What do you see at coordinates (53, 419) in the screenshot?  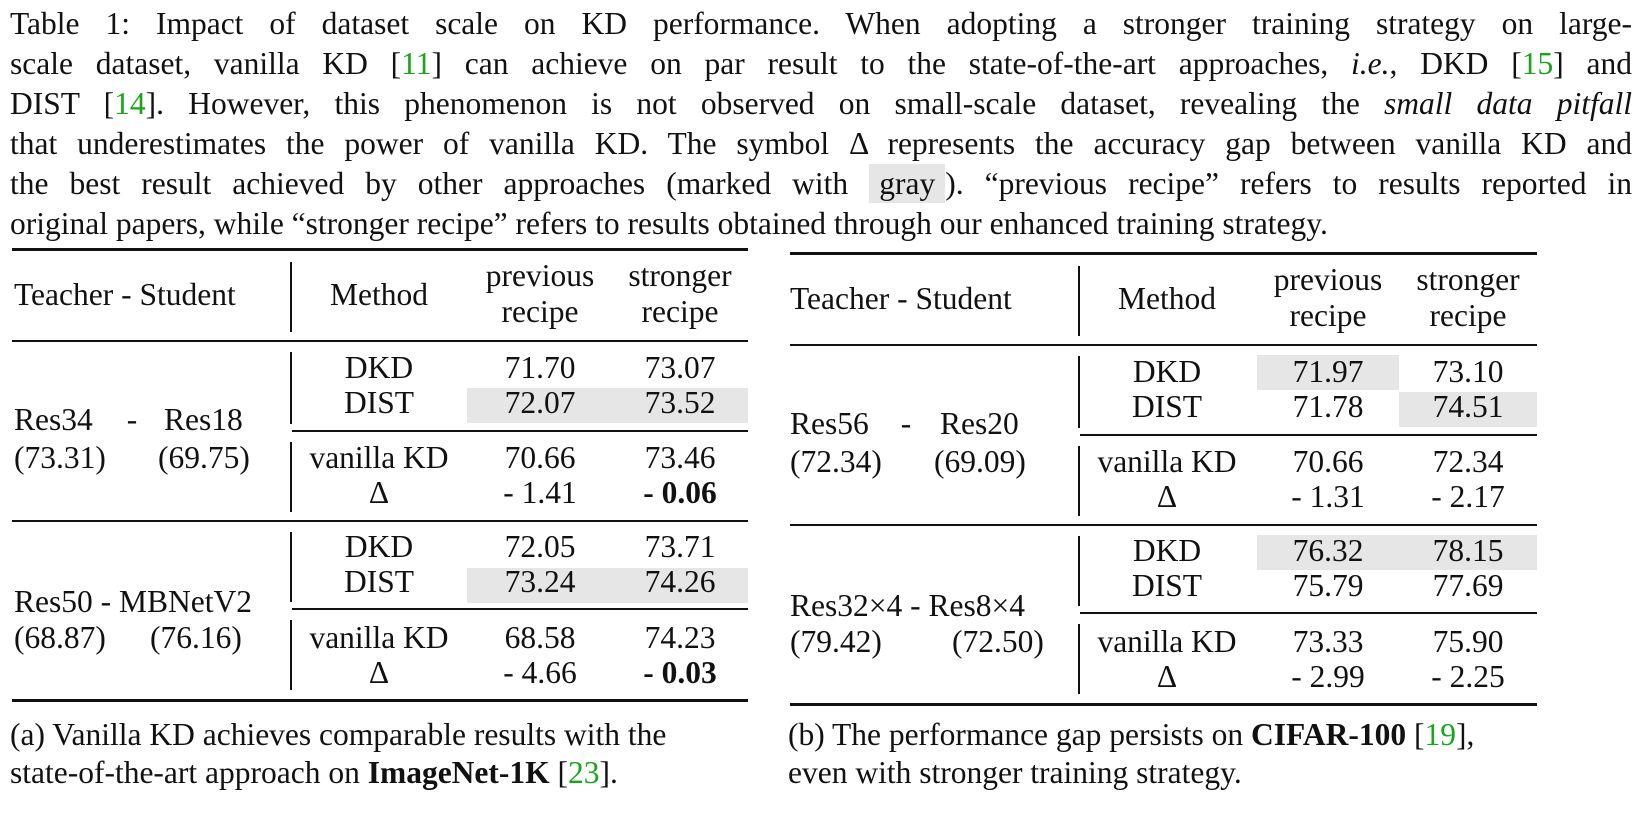 I see `teacher-name: Res34` at bounding box center [53, 419].